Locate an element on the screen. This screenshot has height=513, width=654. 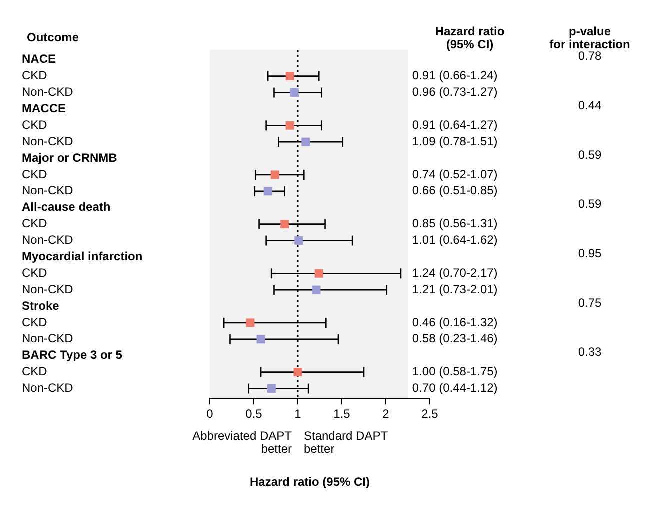
y-tick-label: Major or CRNMB is located at coordinates (70, 157).